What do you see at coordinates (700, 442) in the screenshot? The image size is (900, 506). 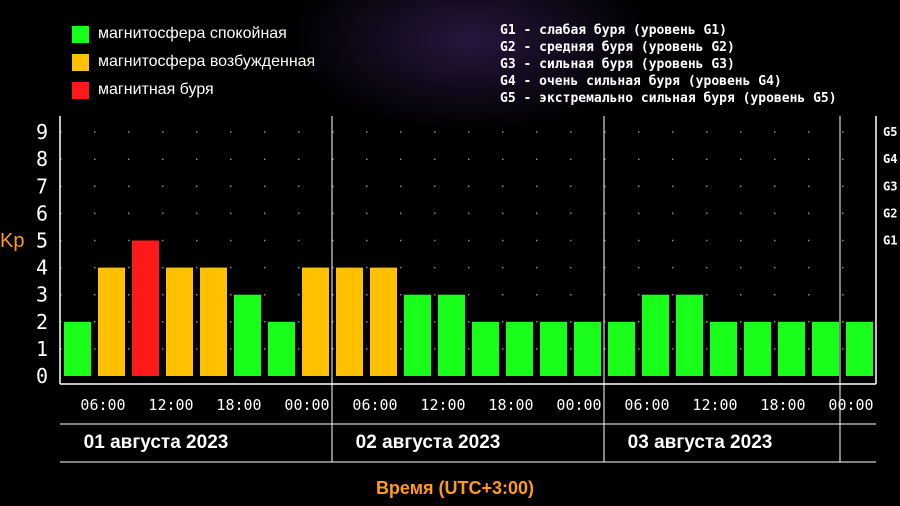 I see `date-label-3: 03 августа 2023` at bounding box center [700, 442].